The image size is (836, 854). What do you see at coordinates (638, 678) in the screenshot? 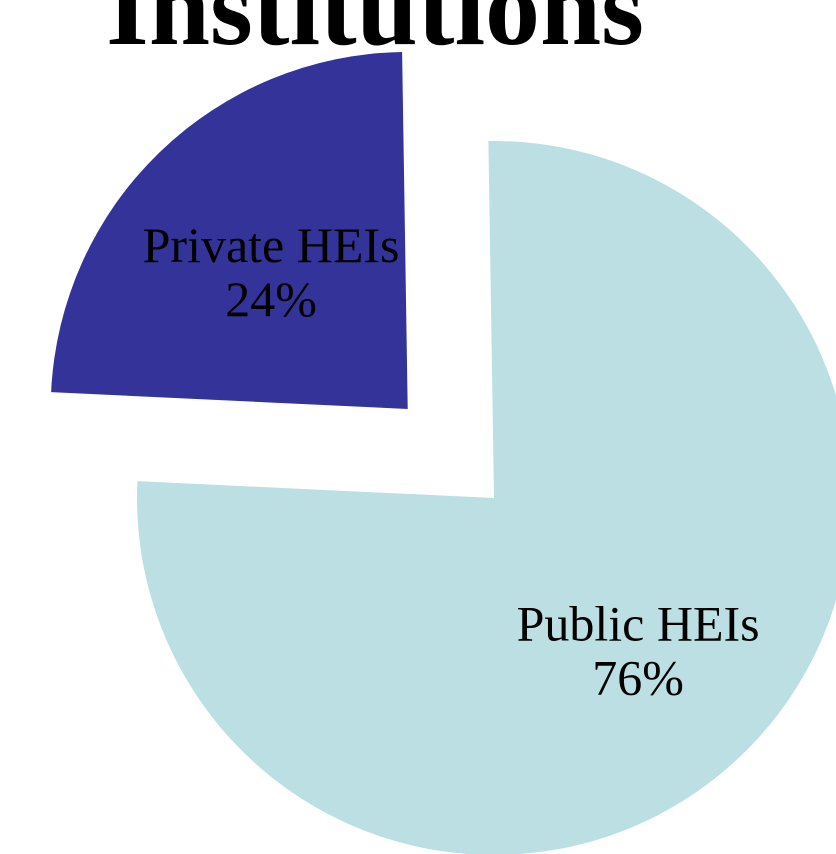
I see `slice-label-percent: 76%` at bounding box center [638, 678].